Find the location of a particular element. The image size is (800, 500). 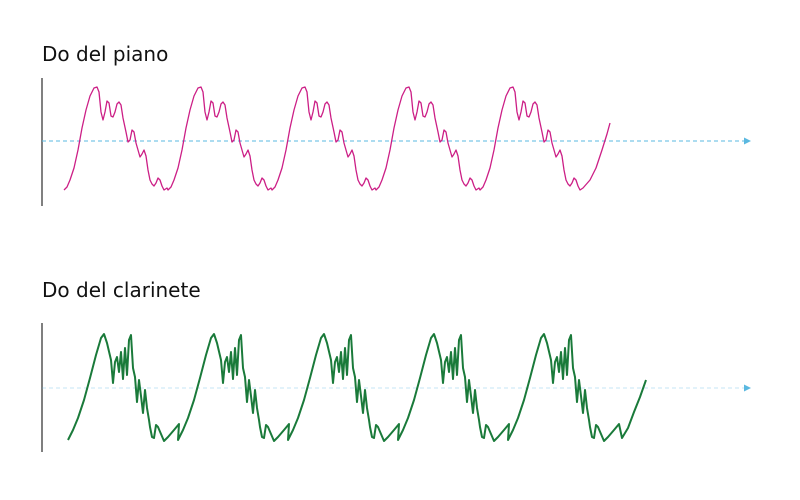

clarinet-axis-arrowhead is located at coordinates (747, 388).